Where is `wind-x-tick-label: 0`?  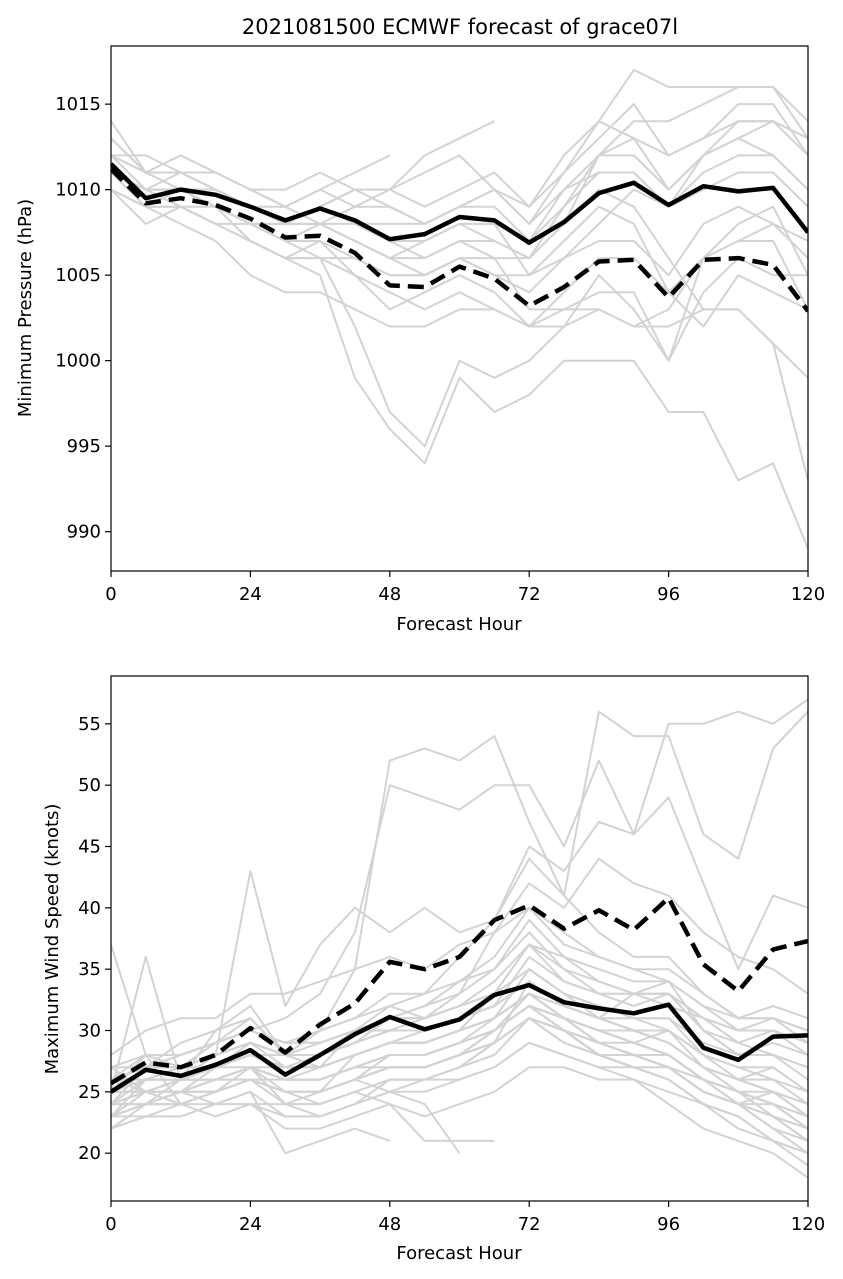
wind-x-tick-label: 0 is located at coordinates (110, 1224).